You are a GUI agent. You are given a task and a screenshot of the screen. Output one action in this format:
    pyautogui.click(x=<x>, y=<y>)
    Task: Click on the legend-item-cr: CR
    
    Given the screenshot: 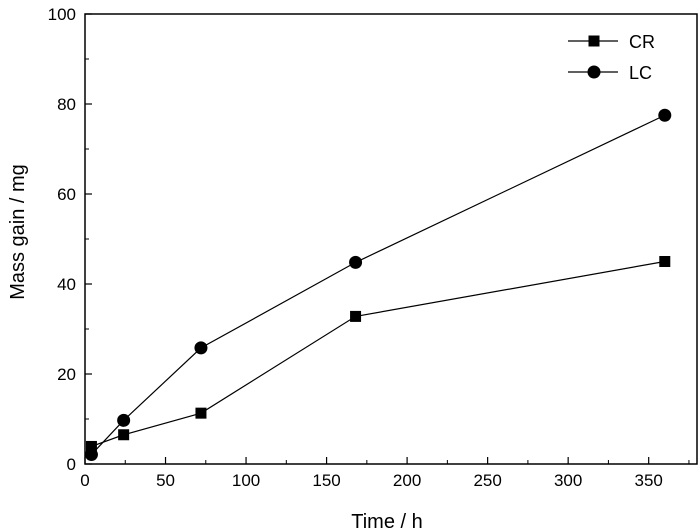 What is the action you would take?
    pyautogui.click(x=611, y=42)
    